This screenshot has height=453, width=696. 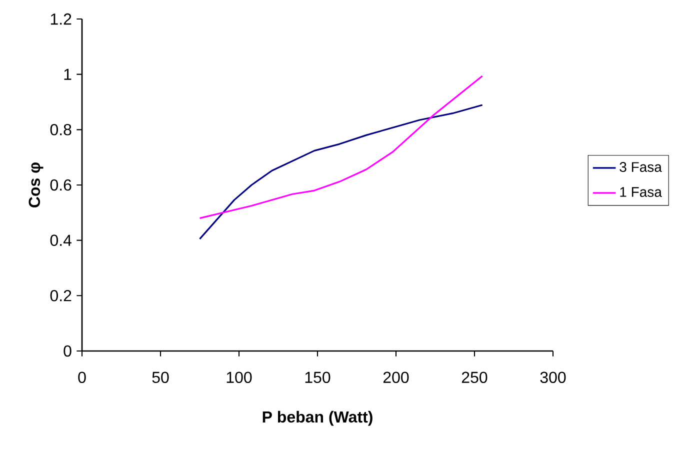 I want to click on x-tick-label: 0, so click(x=82, y=378).